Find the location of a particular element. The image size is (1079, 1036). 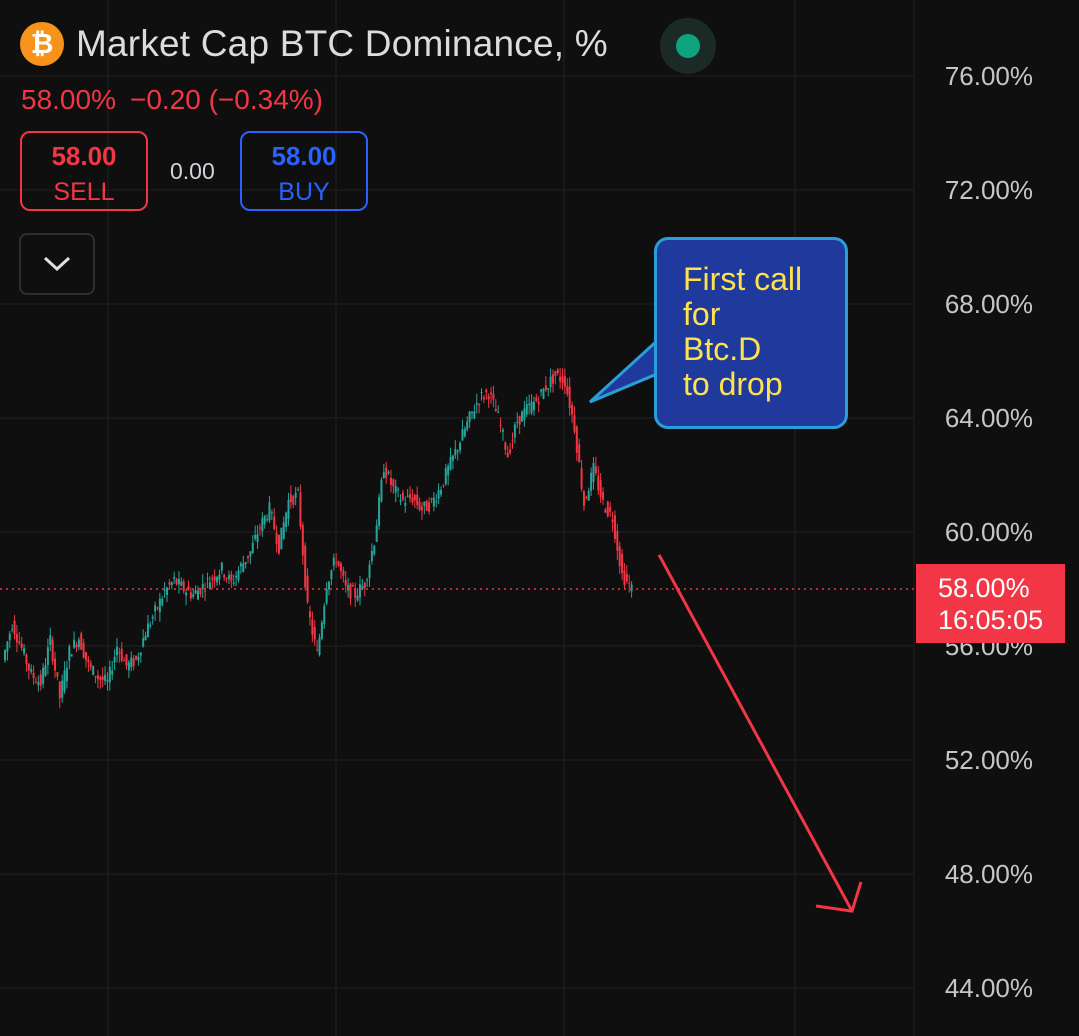

buy-button: 58.00 BUY is located at coordinates (304, 171).